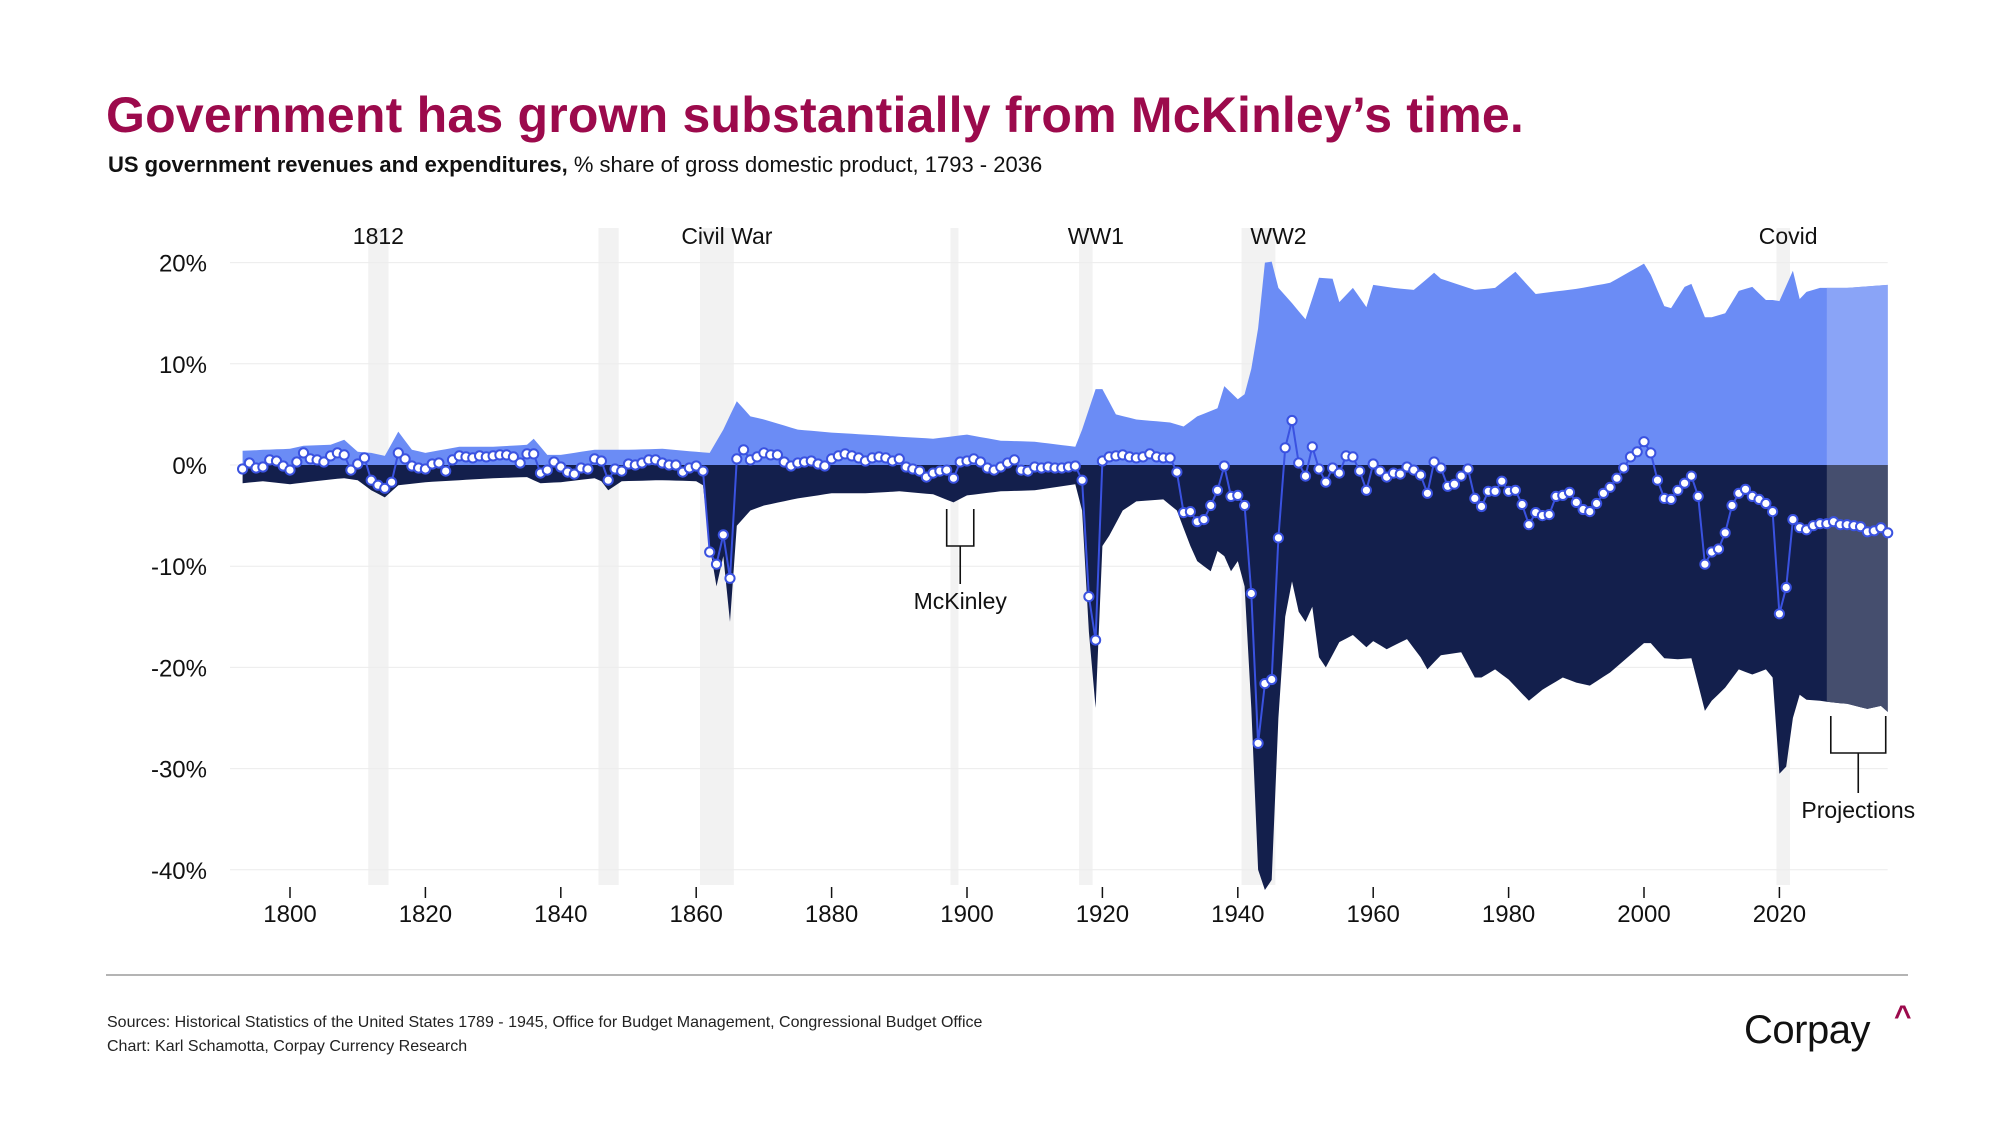  What do you see at coordinates (1857, 588) in the screenshot?
I see `projection-expenditure-area` at bounding box center [1857, 588].